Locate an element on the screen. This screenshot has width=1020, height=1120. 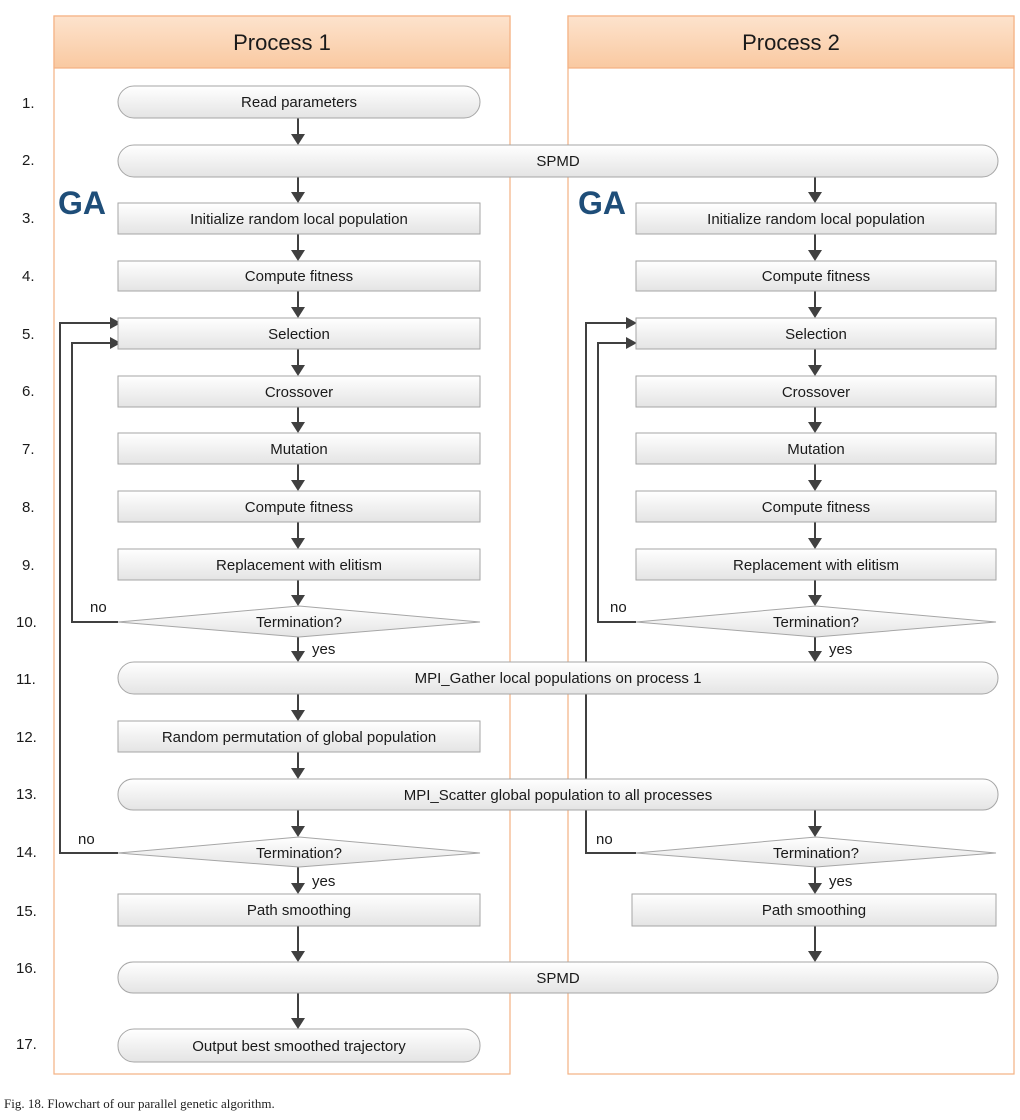
node-label: SPMD is located at coordinates (558, 978).